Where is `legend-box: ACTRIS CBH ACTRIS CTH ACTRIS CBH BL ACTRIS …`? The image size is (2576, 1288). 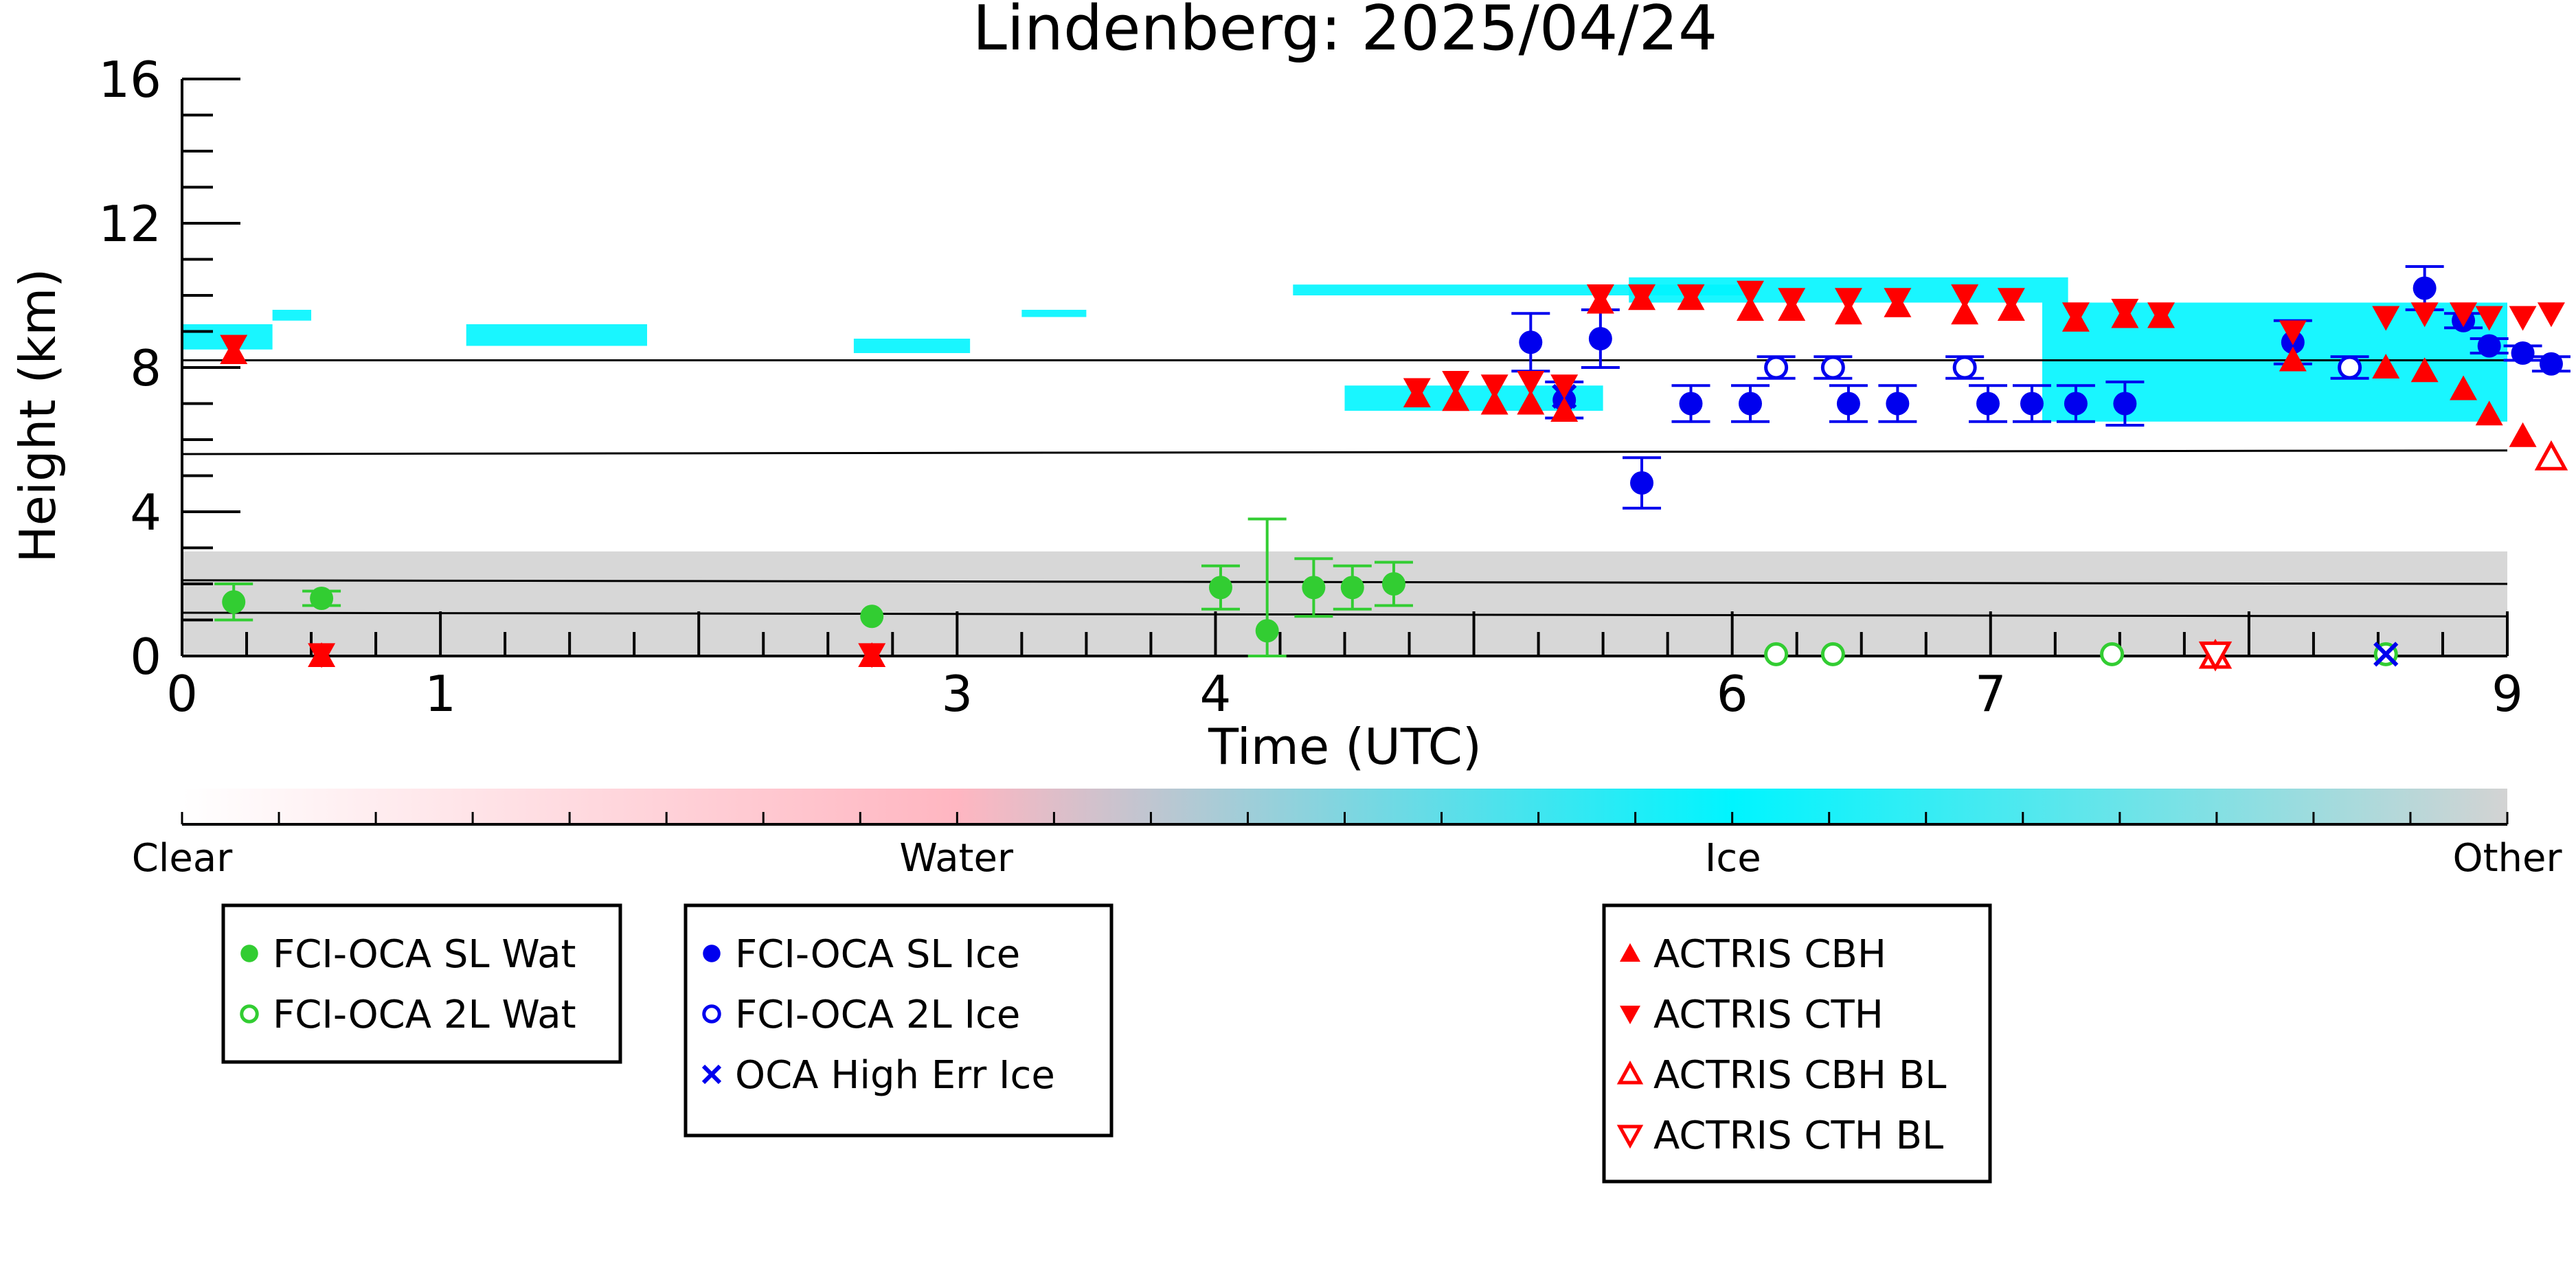 legend-box: ACTRIS CBH ACTRIS CTH ACTRIS CBH BL ACTRIS … is located at coordinates (1797, 1043).